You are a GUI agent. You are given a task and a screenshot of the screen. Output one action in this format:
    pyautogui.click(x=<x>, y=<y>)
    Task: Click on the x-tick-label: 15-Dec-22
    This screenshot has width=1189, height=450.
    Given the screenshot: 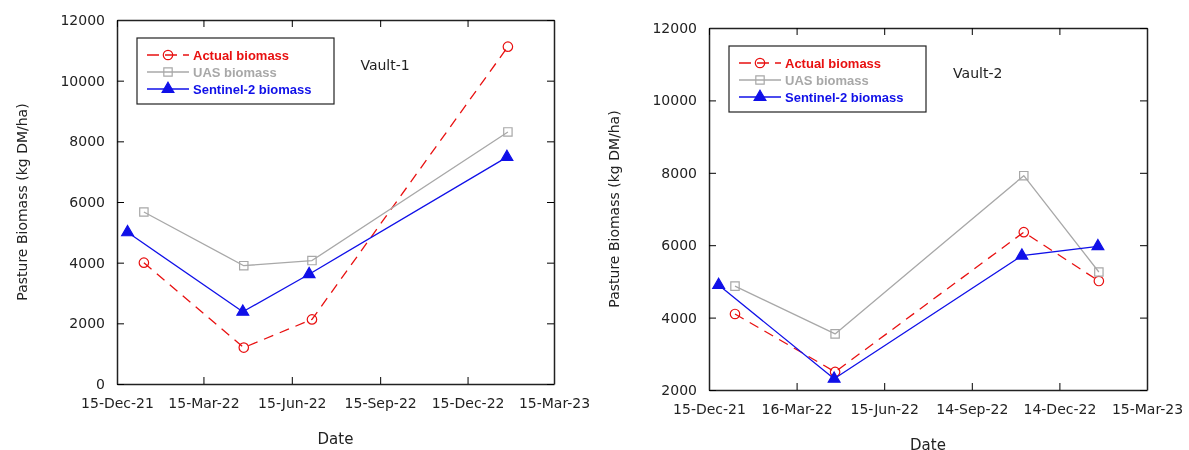 What is the action you would take?
    pyautogui.click(x=468, y=402)
    